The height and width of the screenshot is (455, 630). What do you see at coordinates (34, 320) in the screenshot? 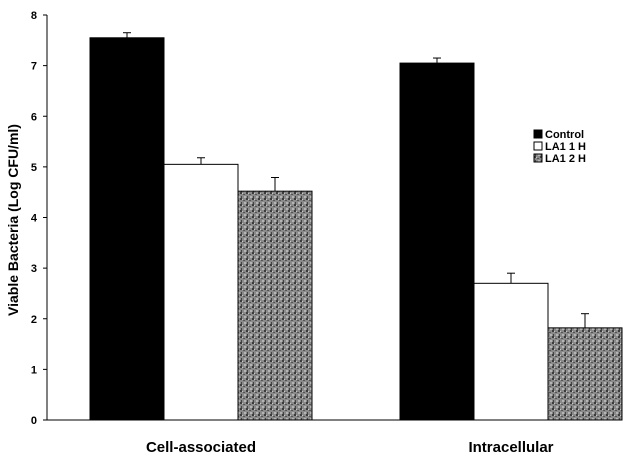
I see `y-tick-label-2: 2` at bounding box center [34, 320].